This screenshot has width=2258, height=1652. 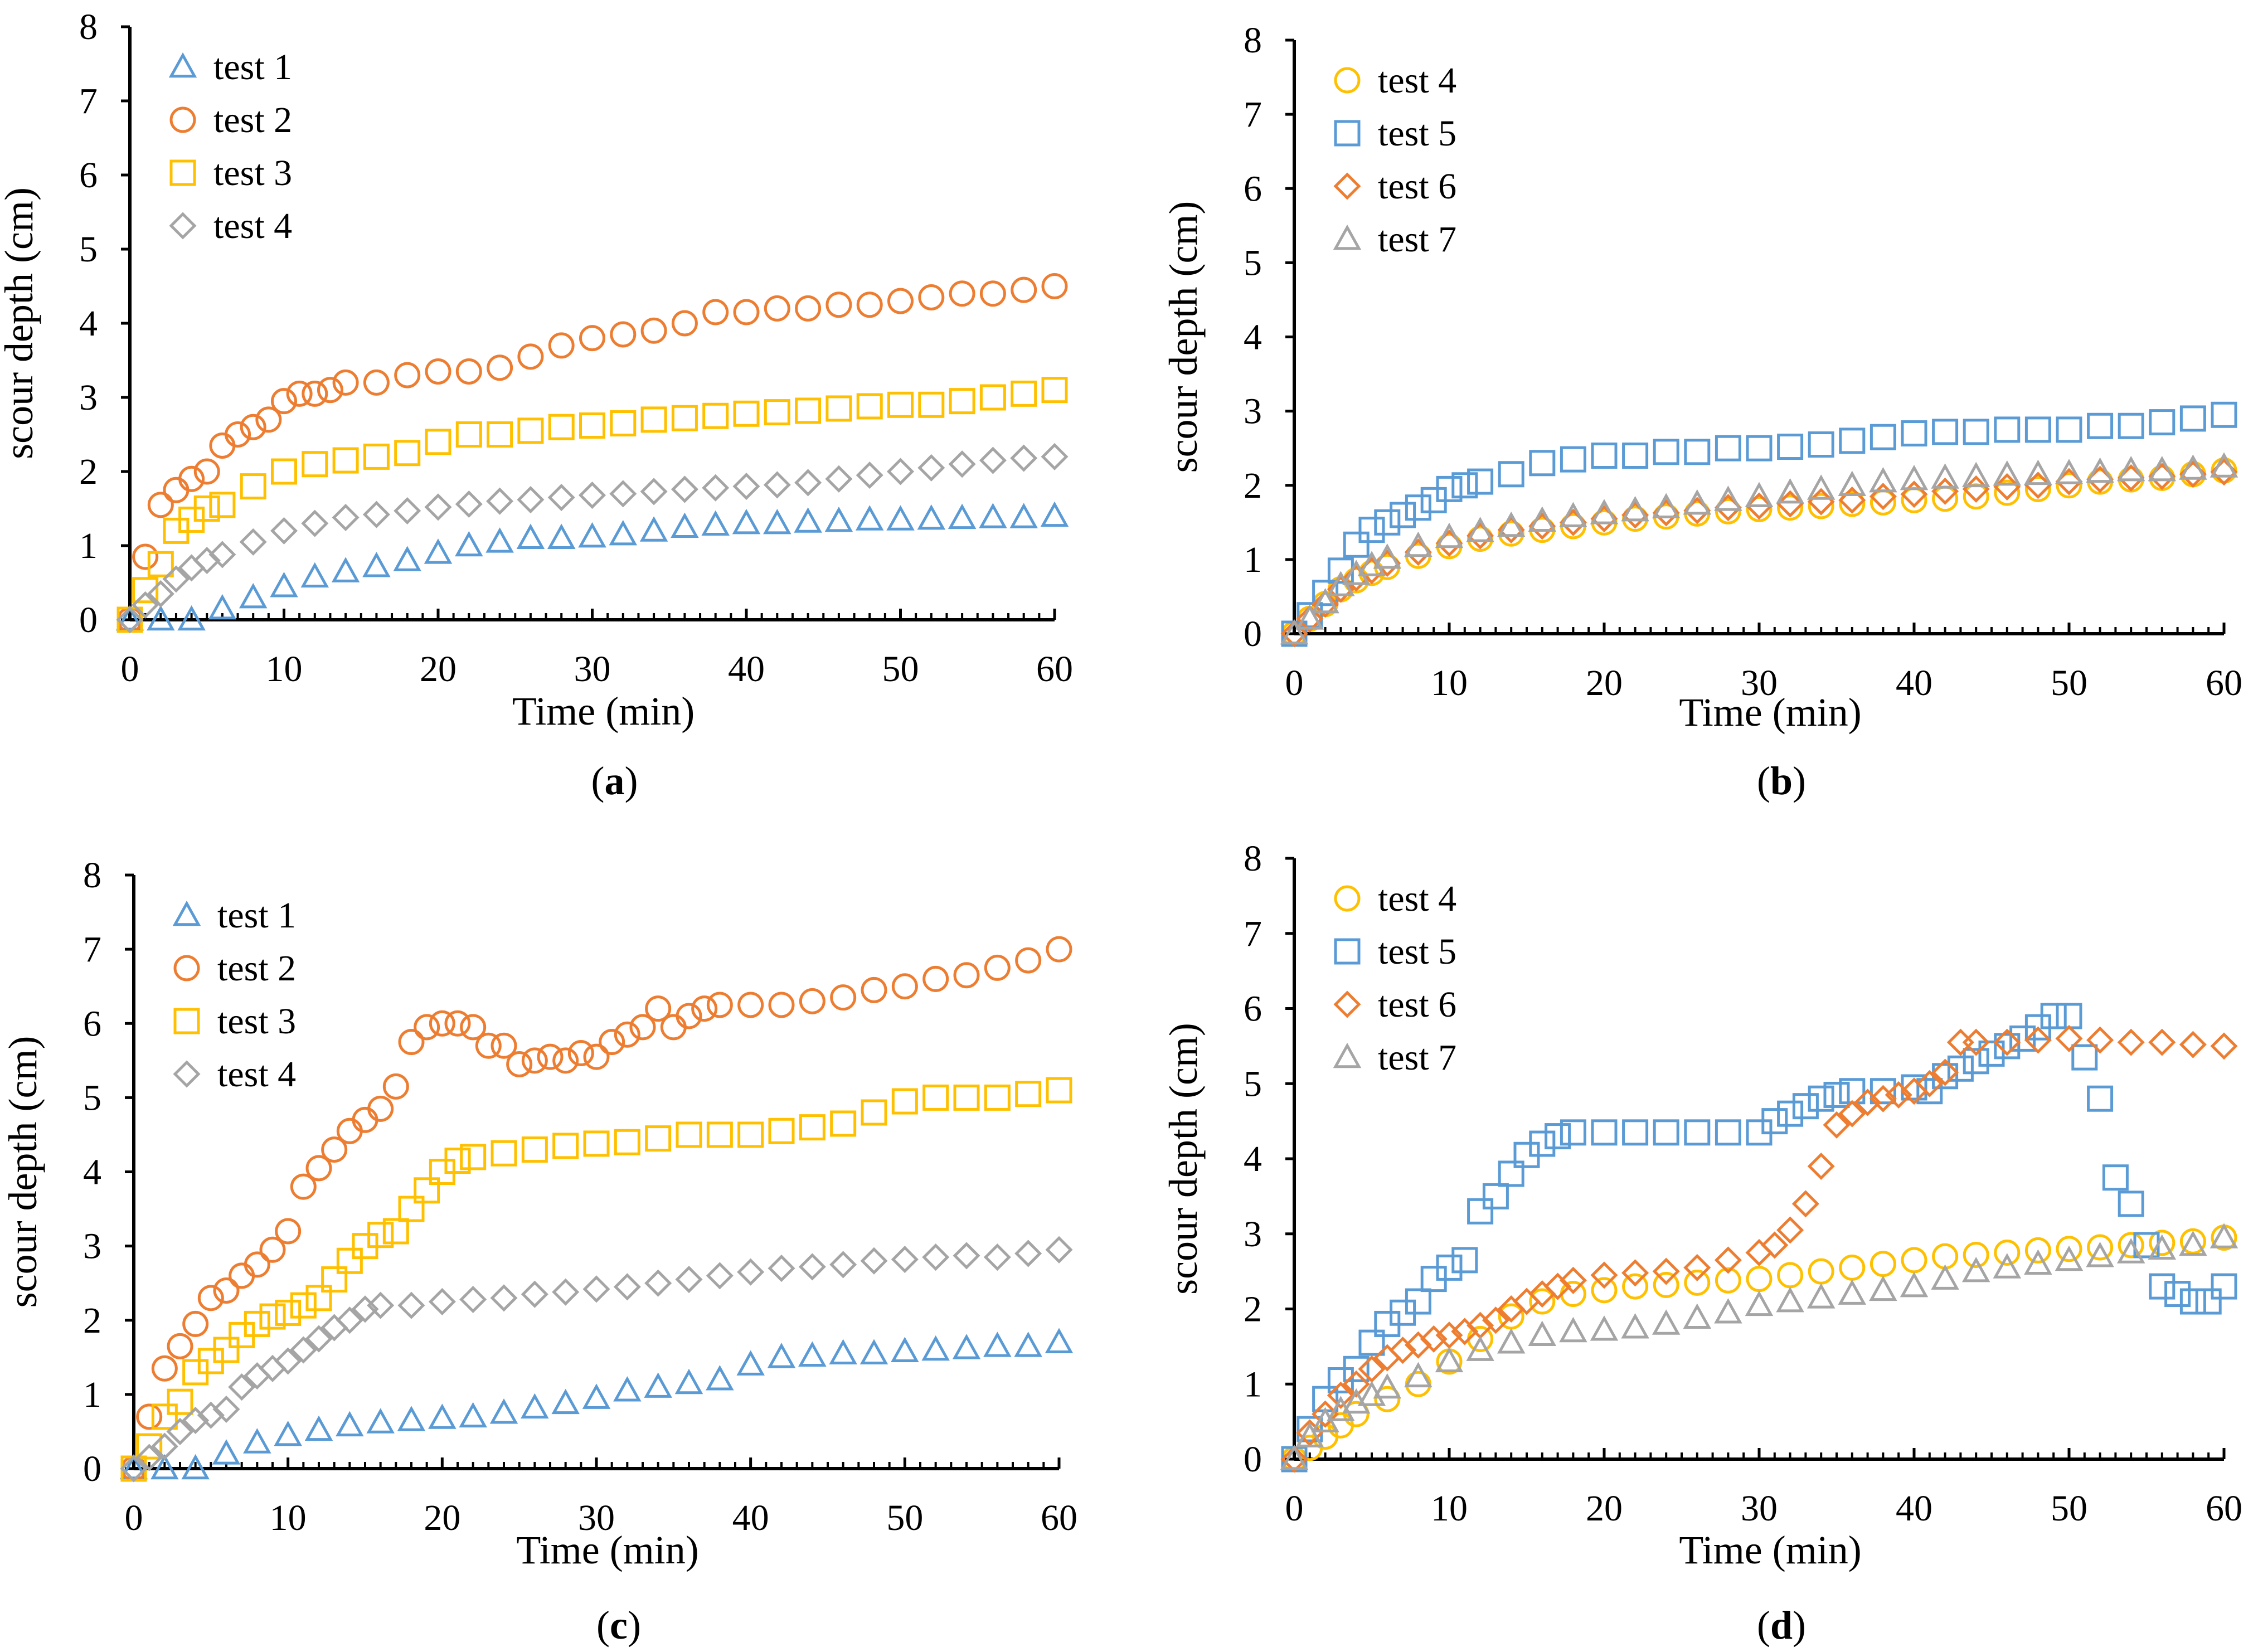 What do you see at coordinates (256, 915) in the screenshot?
I see `legend-label: test 1` at bounding box center [256, 915].